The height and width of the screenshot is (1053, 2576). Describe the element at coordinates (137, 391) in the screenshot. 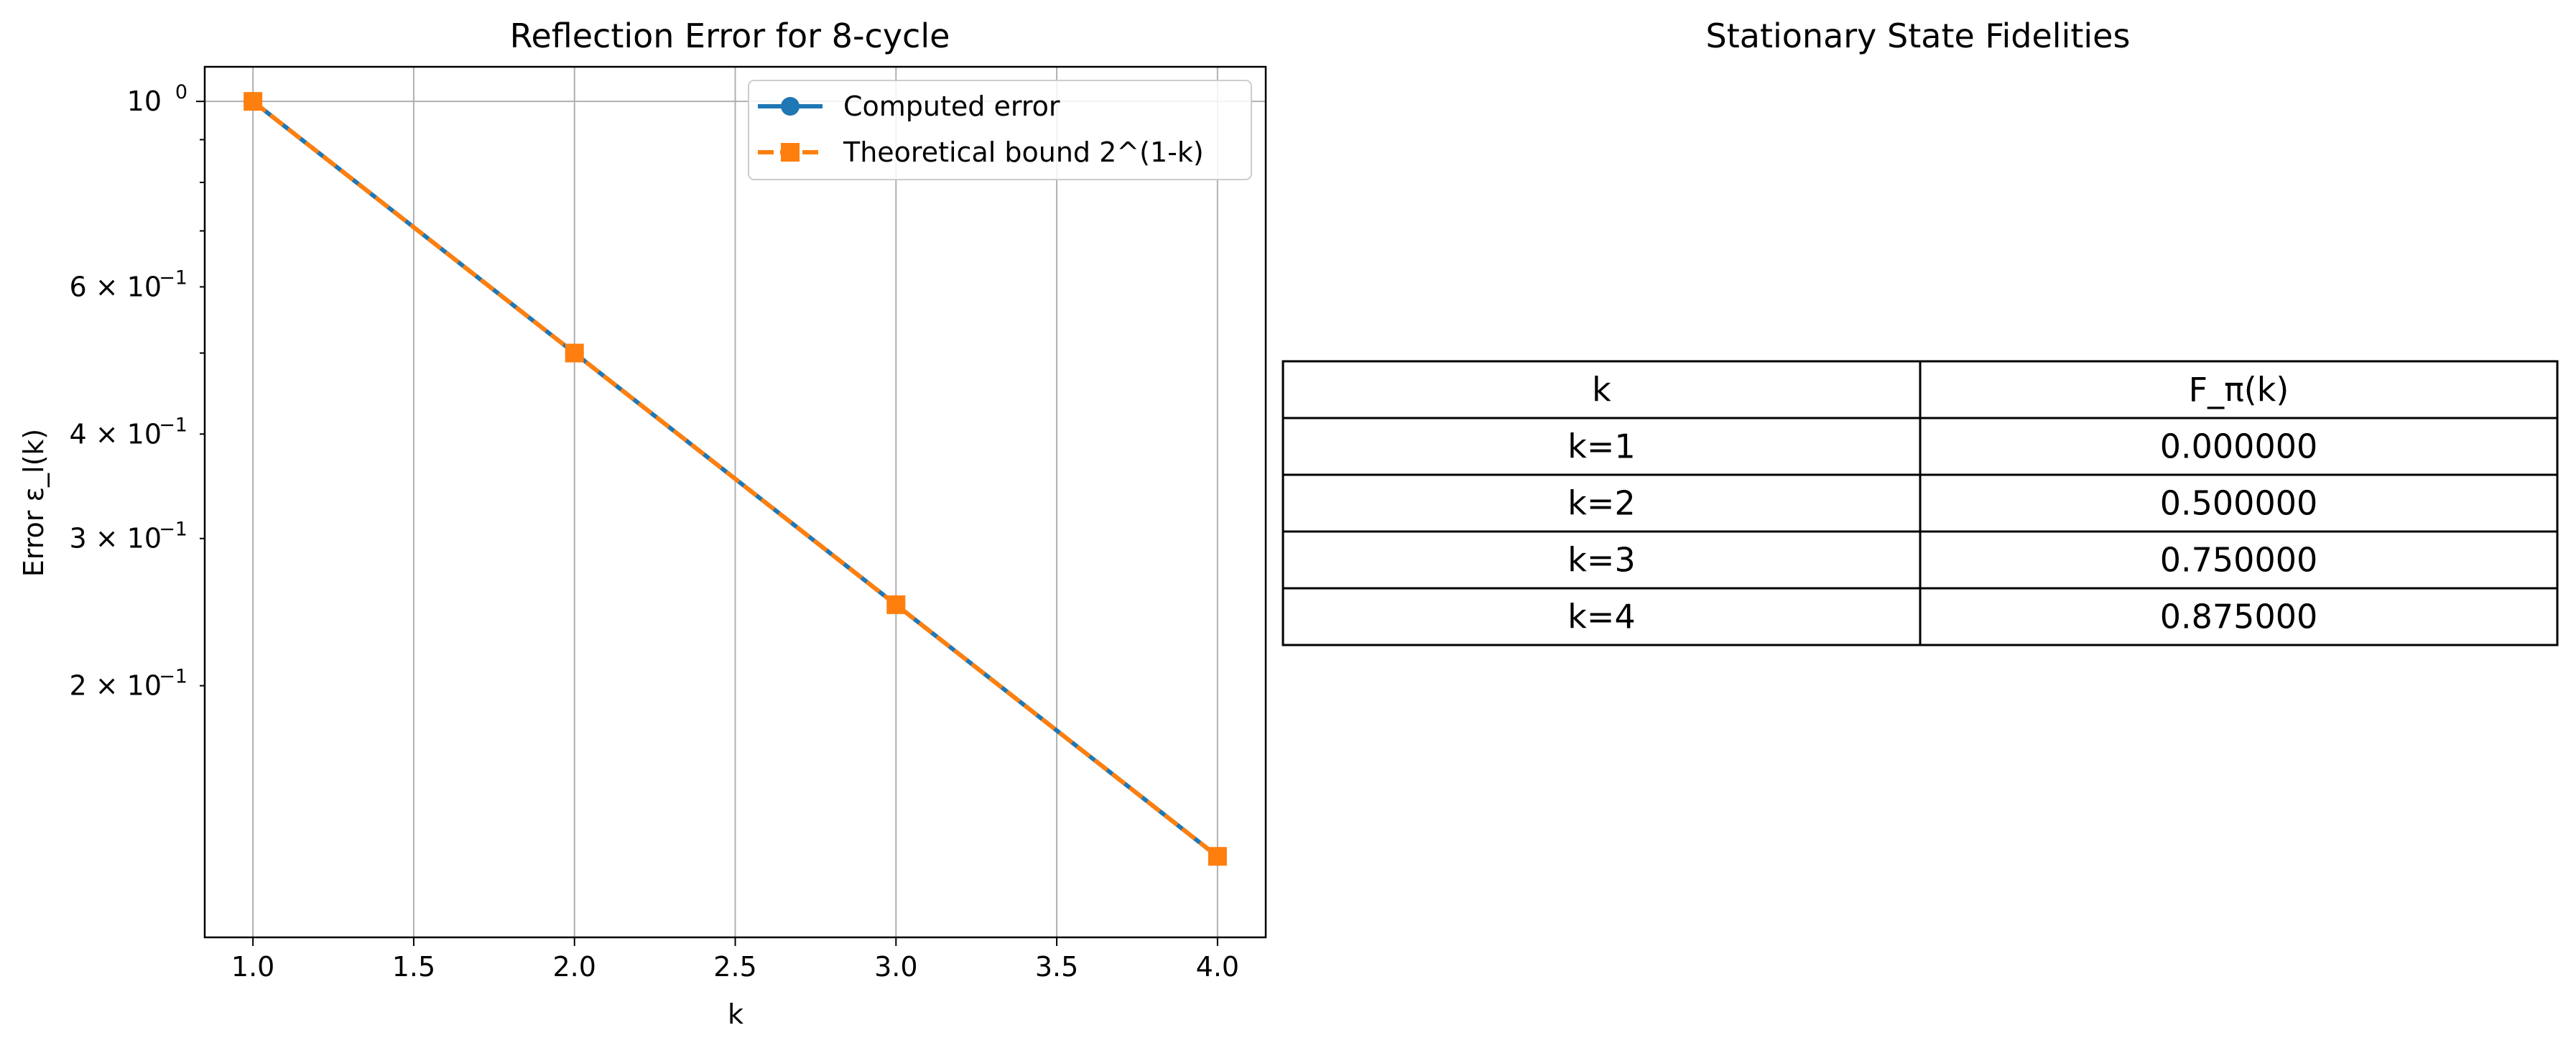

I see `y-axis-ticks: 10 06 × 10−14 × 10−13 × 10−12 × 10−1` at that location.